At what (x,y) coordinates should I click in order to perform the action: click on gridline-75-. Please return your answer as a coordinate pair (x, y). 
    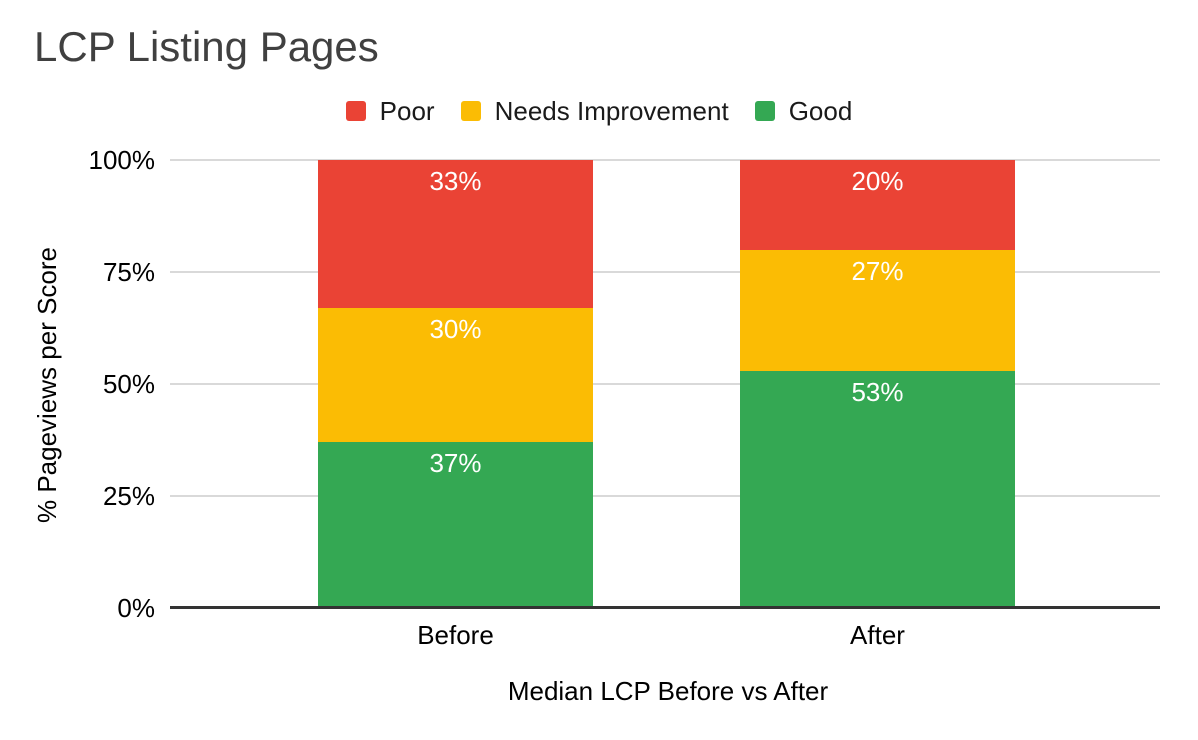
    Looking at the image, I should click on (665, 272).